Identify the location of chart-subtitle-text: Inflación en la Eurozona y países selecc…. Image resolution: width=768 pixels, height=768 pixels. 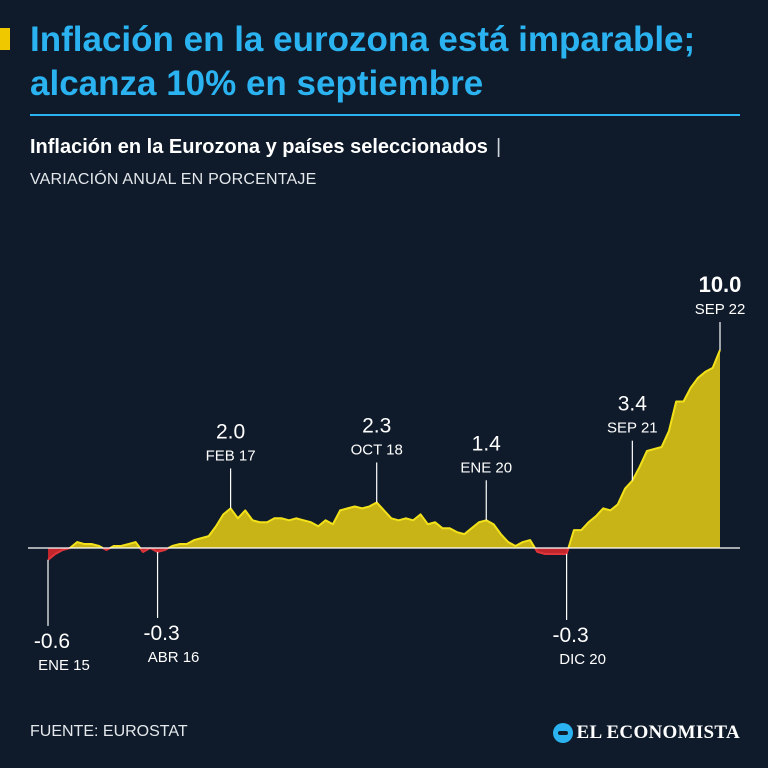
(259, 147).